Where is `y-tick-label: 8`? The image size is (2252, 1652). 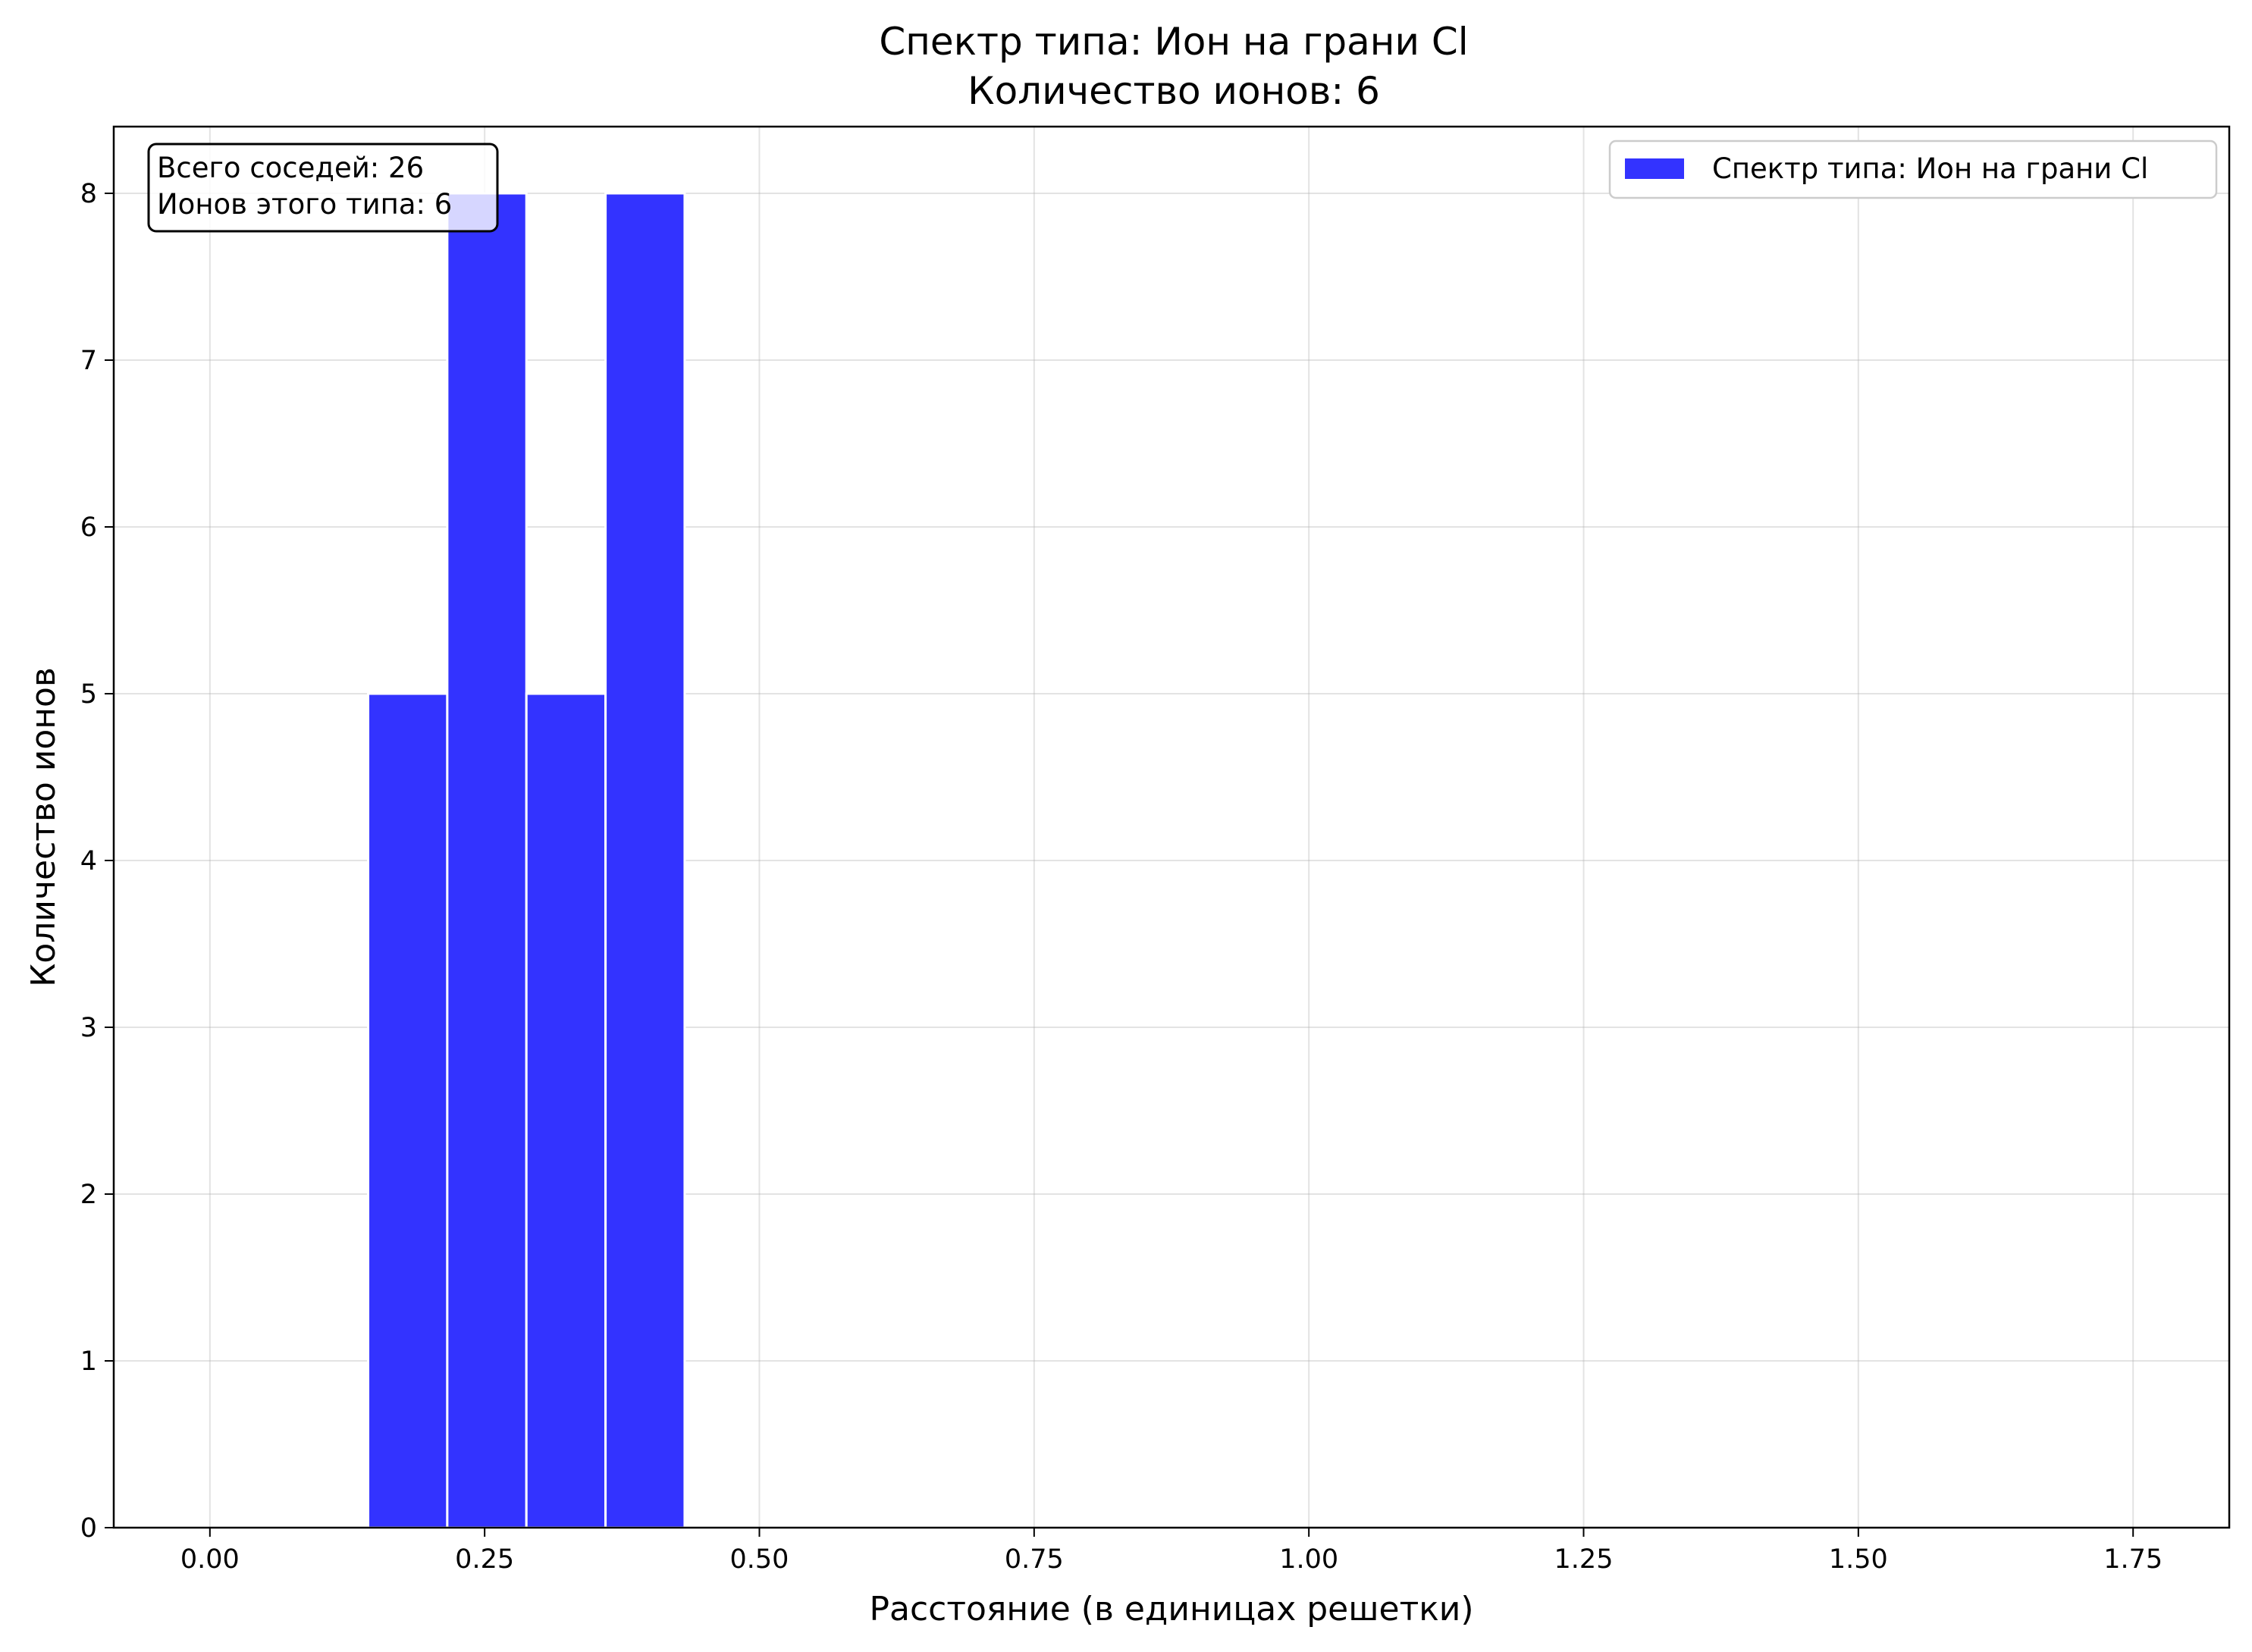
y-tick-label: 8 is located at coordinates (89, 194).